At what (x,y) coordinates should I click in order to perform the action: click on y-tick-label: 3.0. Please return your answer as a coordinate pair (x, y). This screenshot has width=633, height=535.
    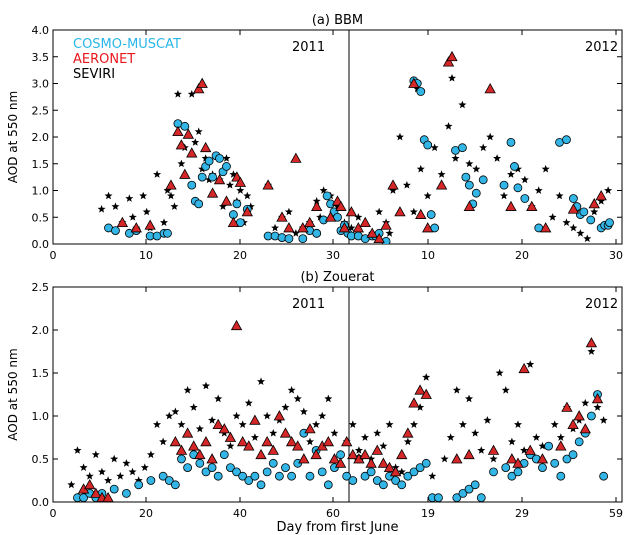
    Looking at the image, I should click on (41, 84).